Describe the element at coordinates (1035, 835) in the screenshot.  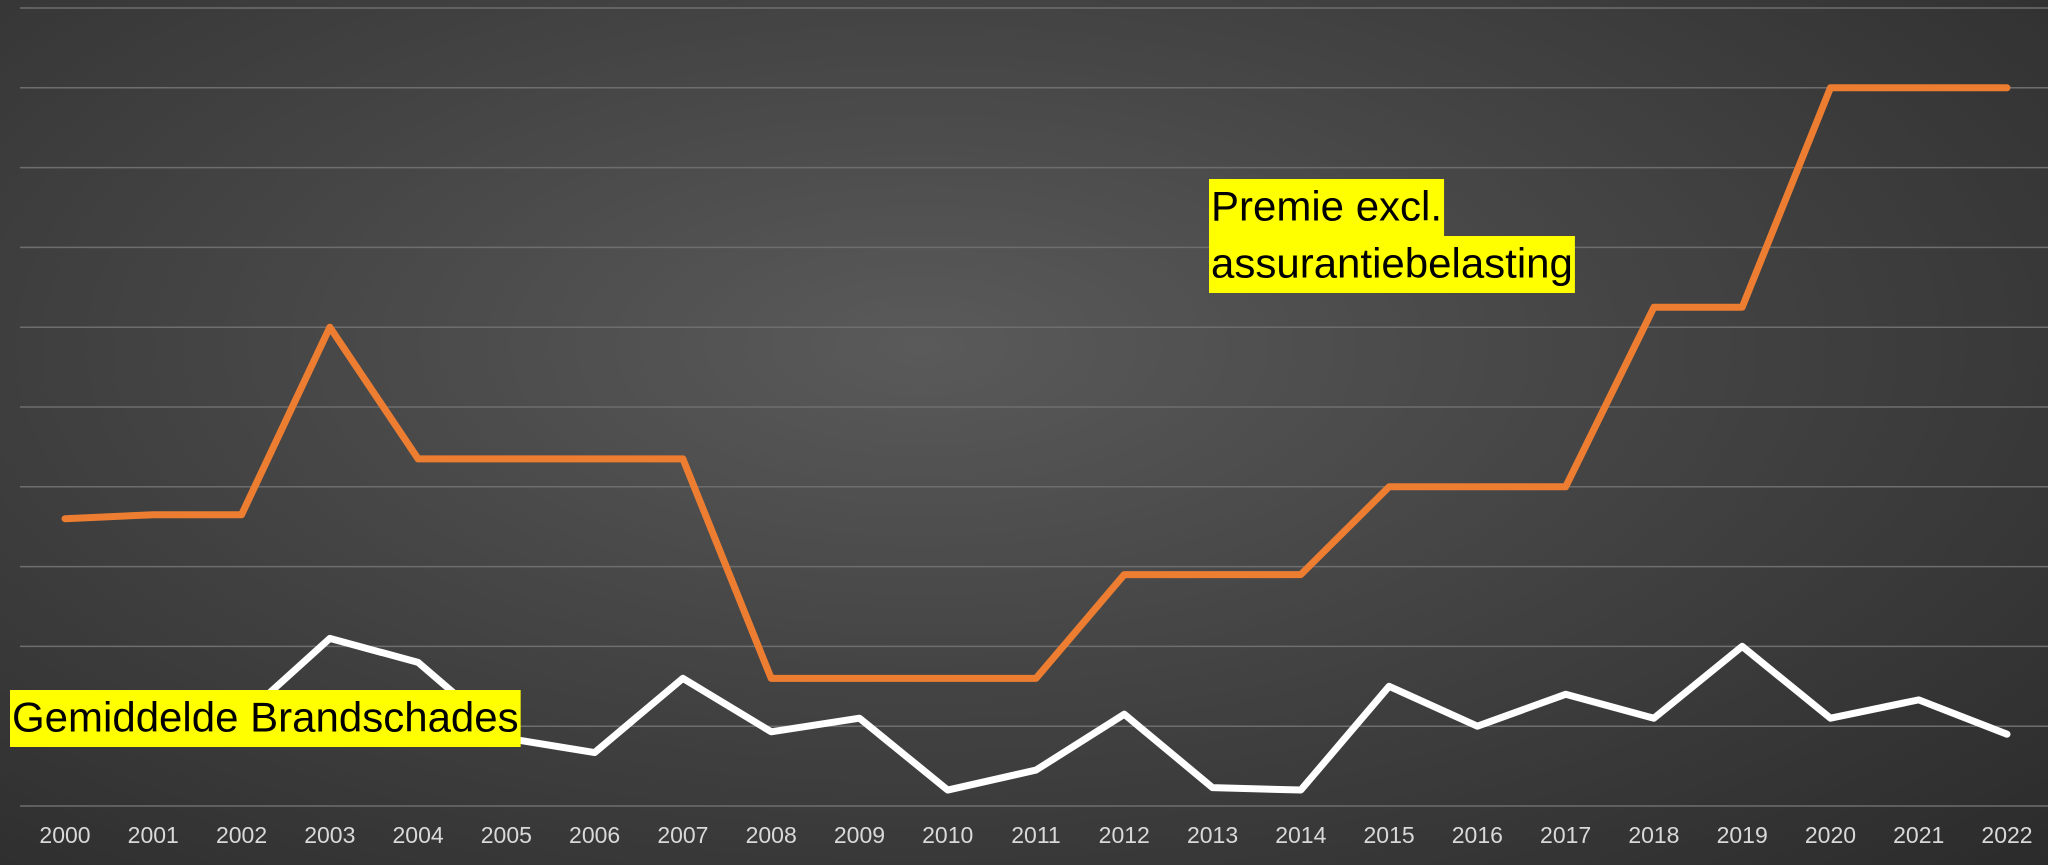
I see `x-tick-label: 2011` at that location.